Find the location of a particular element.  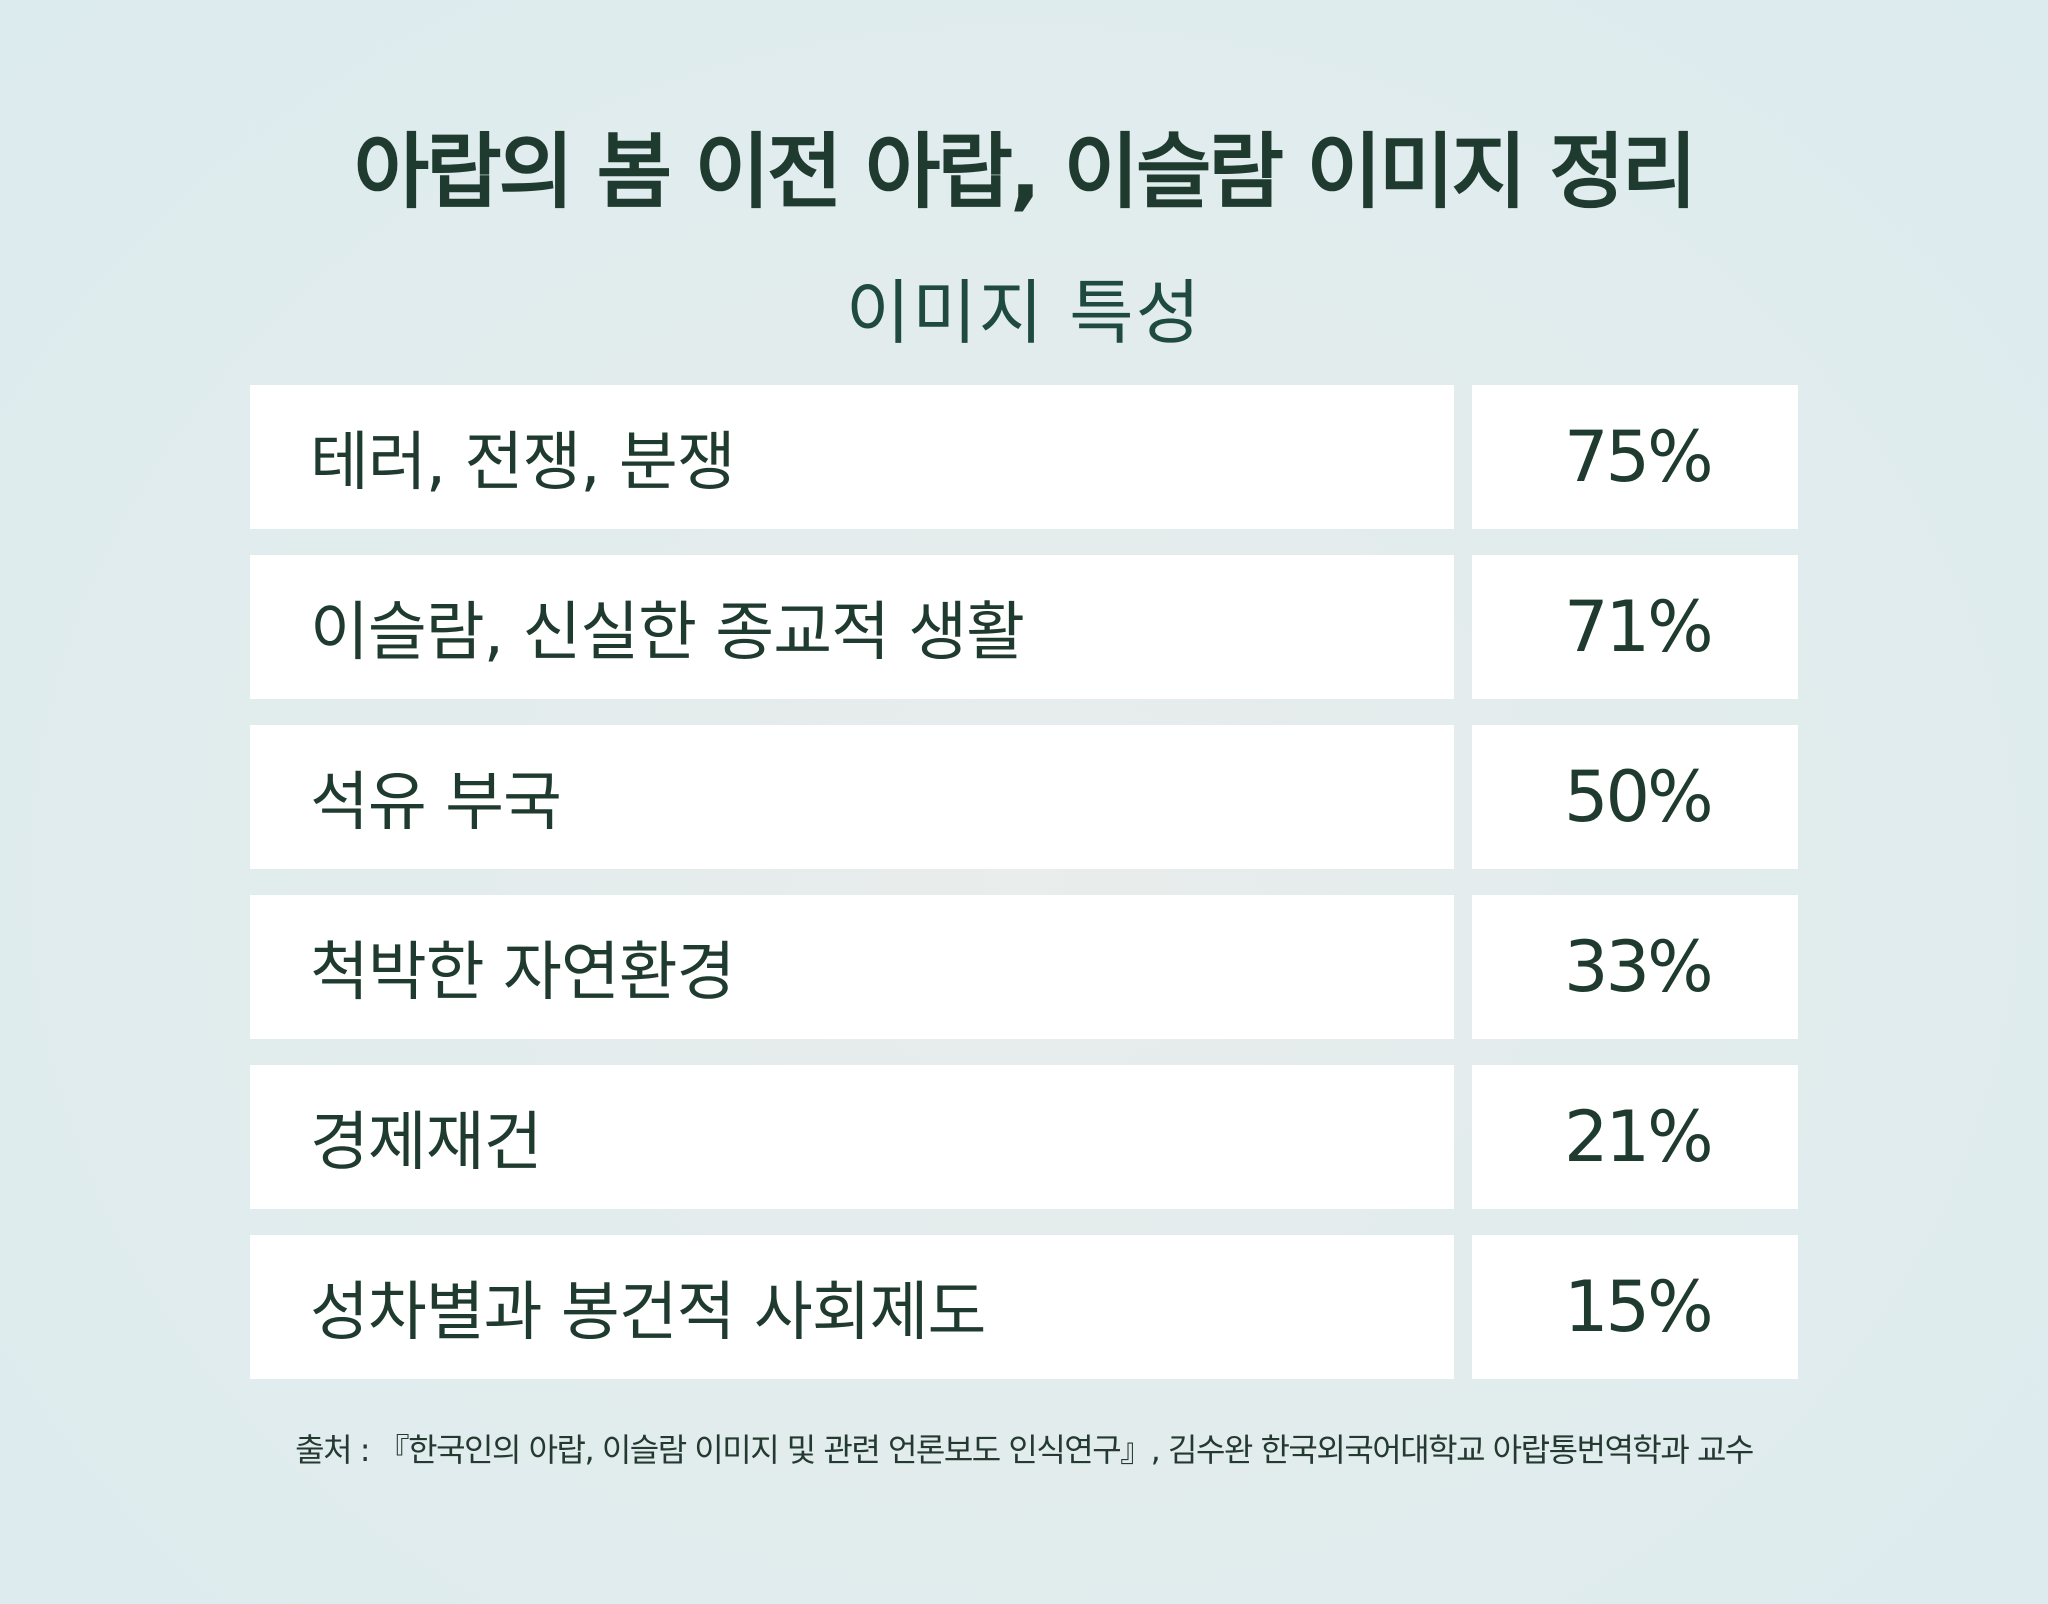

row-value: 15% is located at coordinates (1635, 1307).